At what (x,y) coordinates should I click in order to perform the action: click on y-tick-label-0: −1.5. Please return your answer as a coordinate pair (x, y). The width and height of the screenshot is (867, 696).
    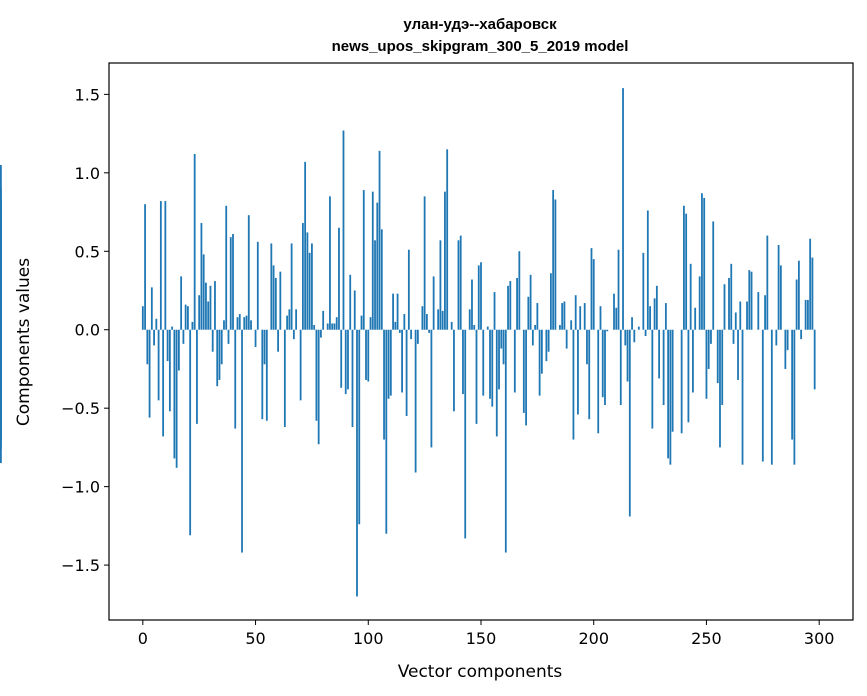
    Looking at the image, I should click on (80, 565).